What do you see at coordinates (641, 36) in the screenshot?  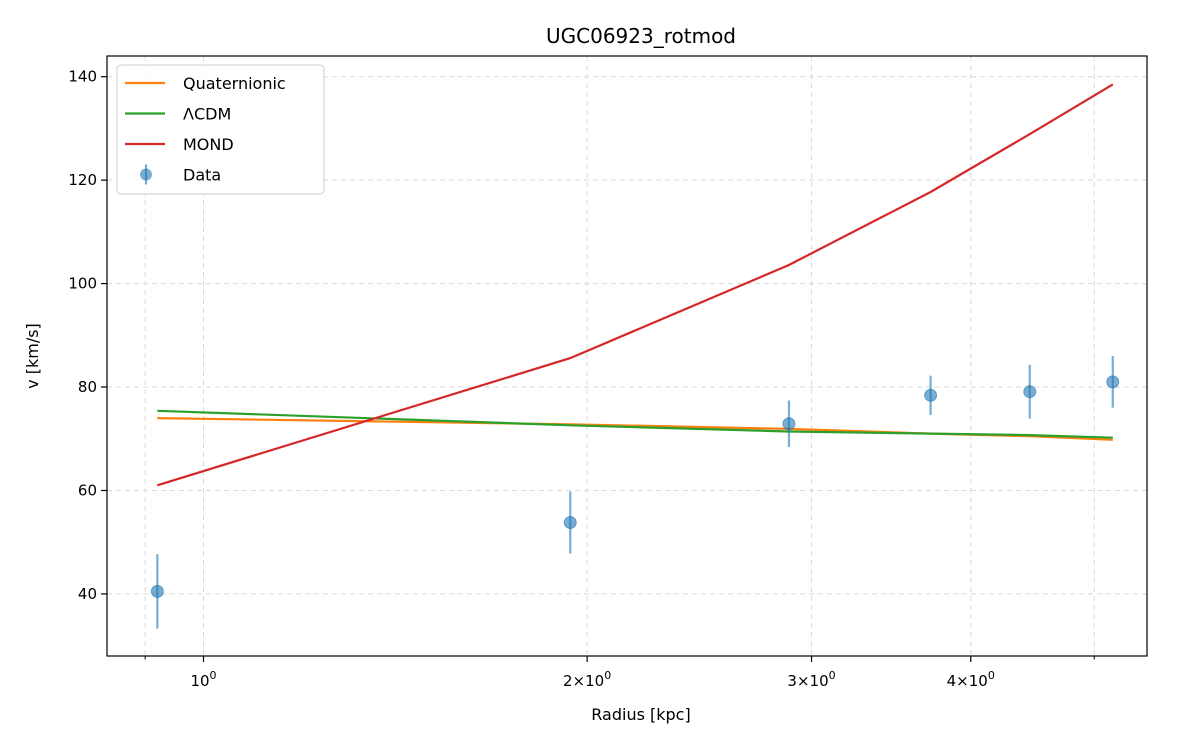 I see `chart-title: UGC06923_rotmod` at bounding box center [641, 36].